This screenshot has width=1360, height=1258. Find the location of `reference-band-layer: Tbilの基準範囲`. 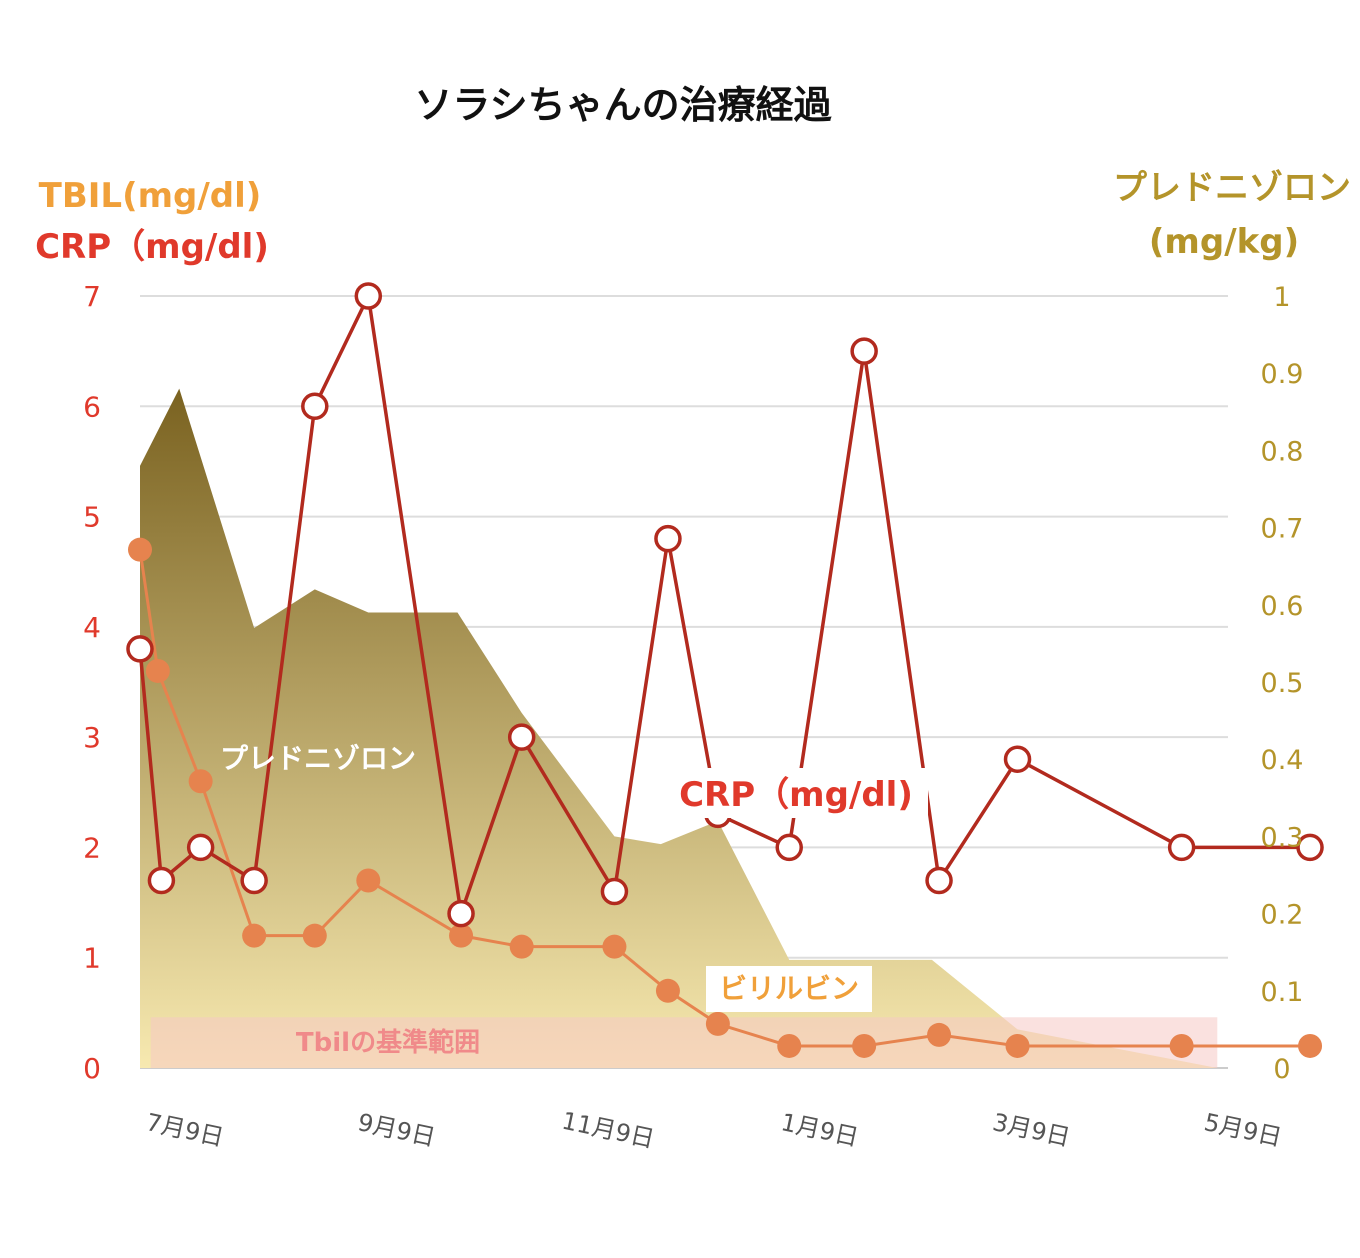

reference-band-layer: Tbilの基準範囲 is located at coordinates (684, 1042).